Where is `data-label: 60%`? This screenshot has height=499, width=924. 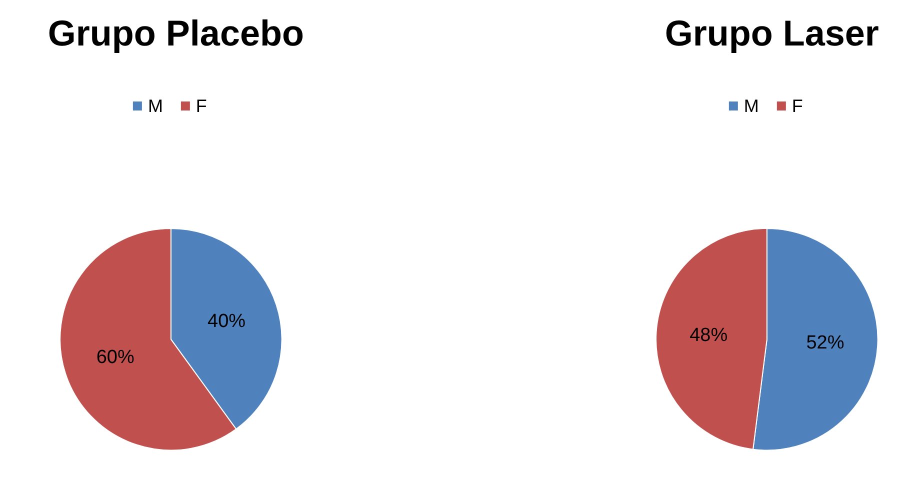
data-label: 60% is located at coordinates (115, 357).